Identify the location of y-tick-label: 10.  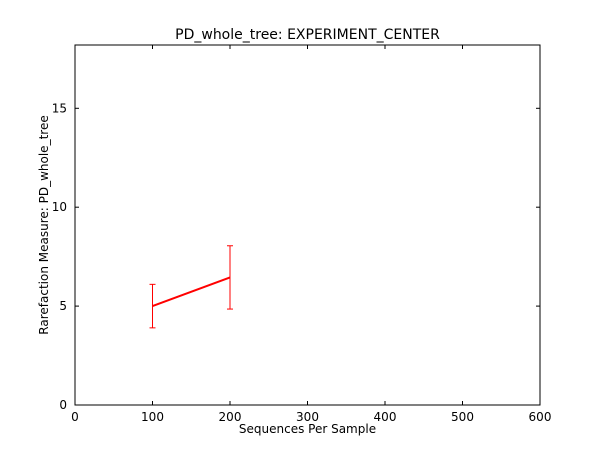
(59, 207).